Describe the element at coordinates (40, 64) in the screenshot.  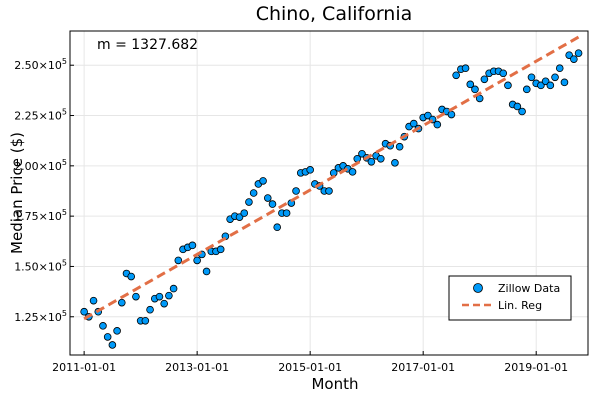
I see `y-tick-label: 2.50×105` at that location.